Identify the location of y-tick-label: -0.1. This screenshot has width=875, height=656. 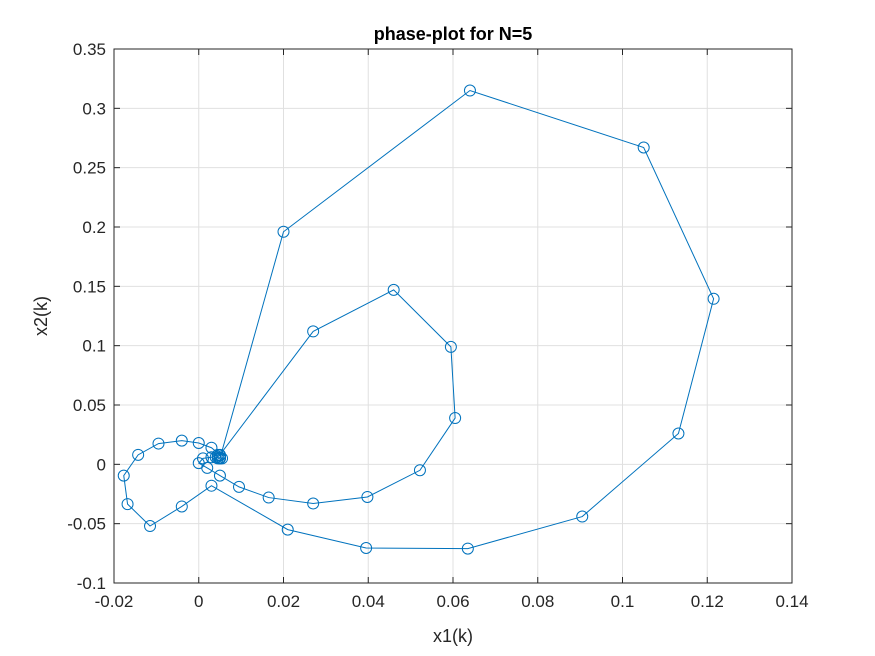
(91, 583).